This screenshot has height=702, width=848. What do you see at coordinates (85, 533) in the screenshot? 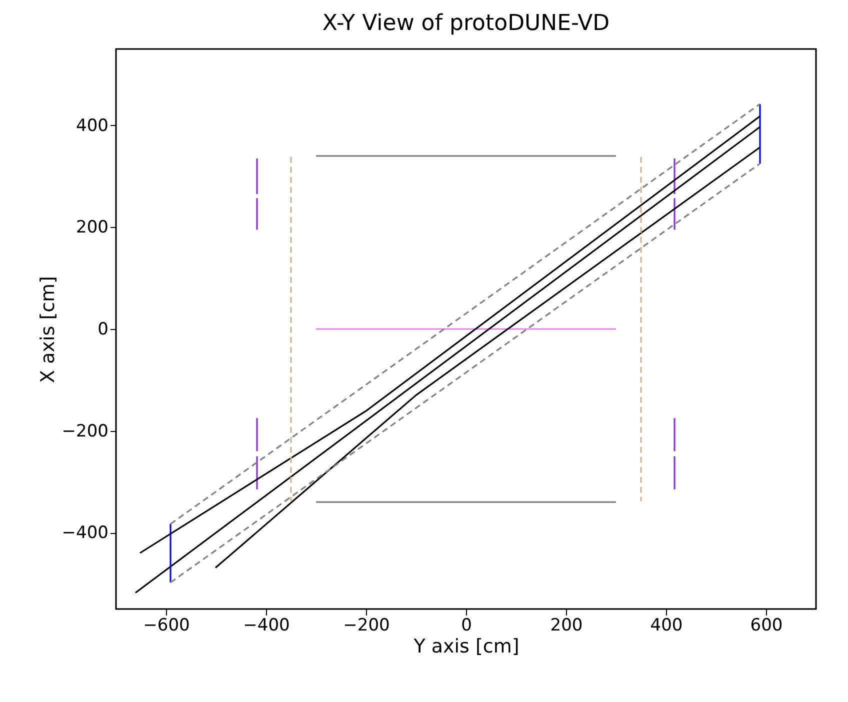
I see `y-tick-label: −400` at bounding box center [85, 533].